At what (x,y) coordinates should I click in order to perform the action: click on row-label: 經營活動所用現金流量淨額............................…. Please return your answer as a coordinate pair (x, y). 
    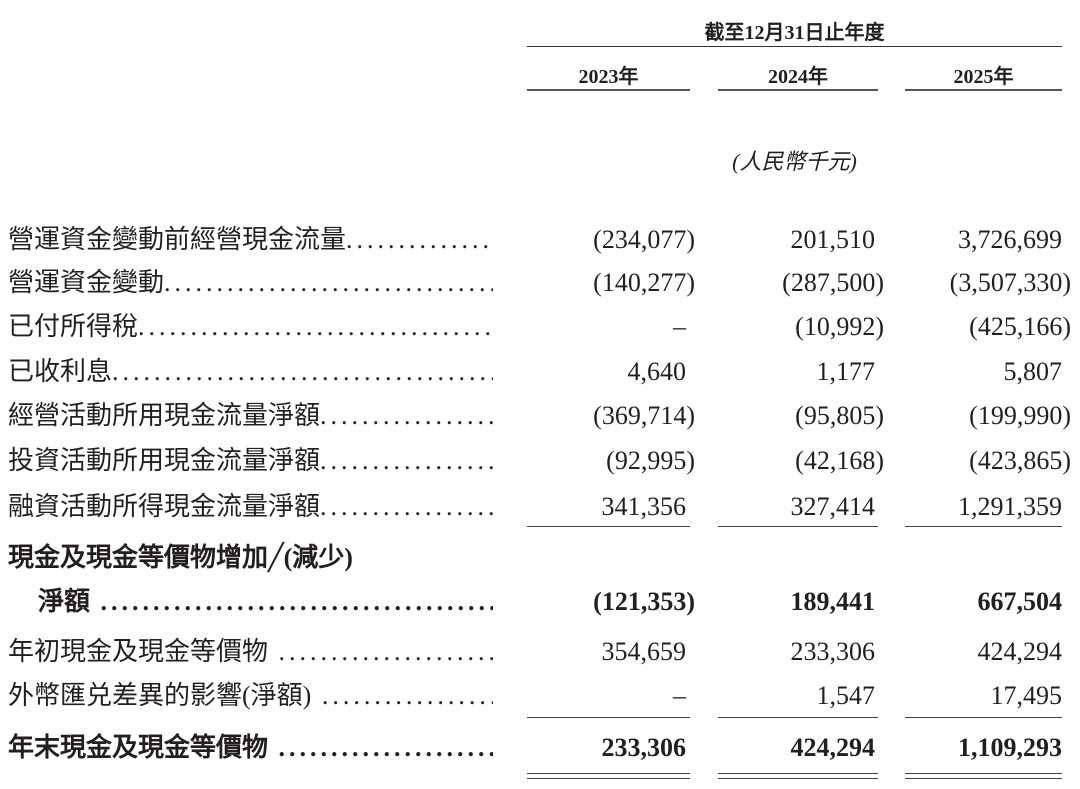
    Looking at the image, I should click on (250, 416).